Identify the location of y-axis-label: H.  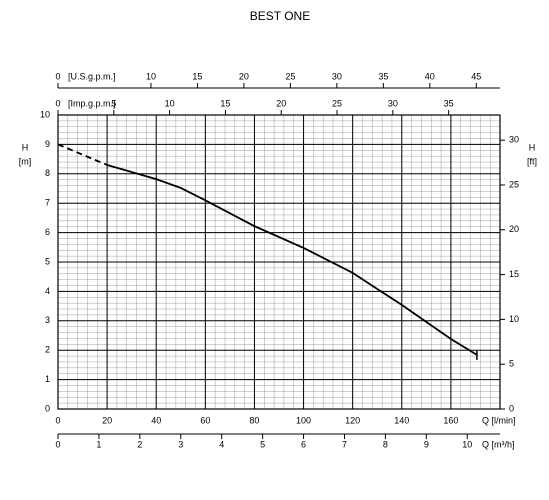
(25, 147).